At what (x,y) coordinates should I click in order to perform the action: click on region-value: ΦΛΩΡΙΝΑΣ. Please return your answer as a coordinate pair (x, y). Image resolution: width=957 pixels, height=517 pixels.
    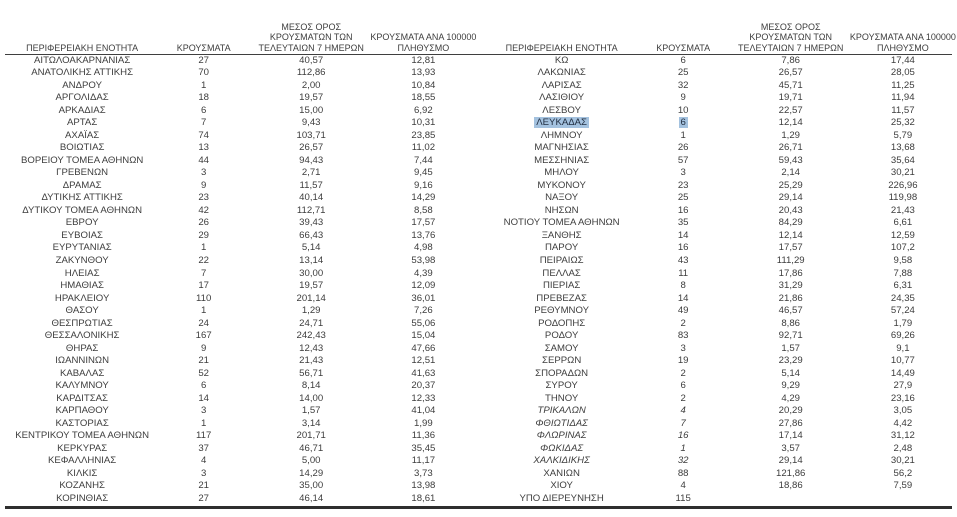
    Looking at the image, I should click on (561, 436).